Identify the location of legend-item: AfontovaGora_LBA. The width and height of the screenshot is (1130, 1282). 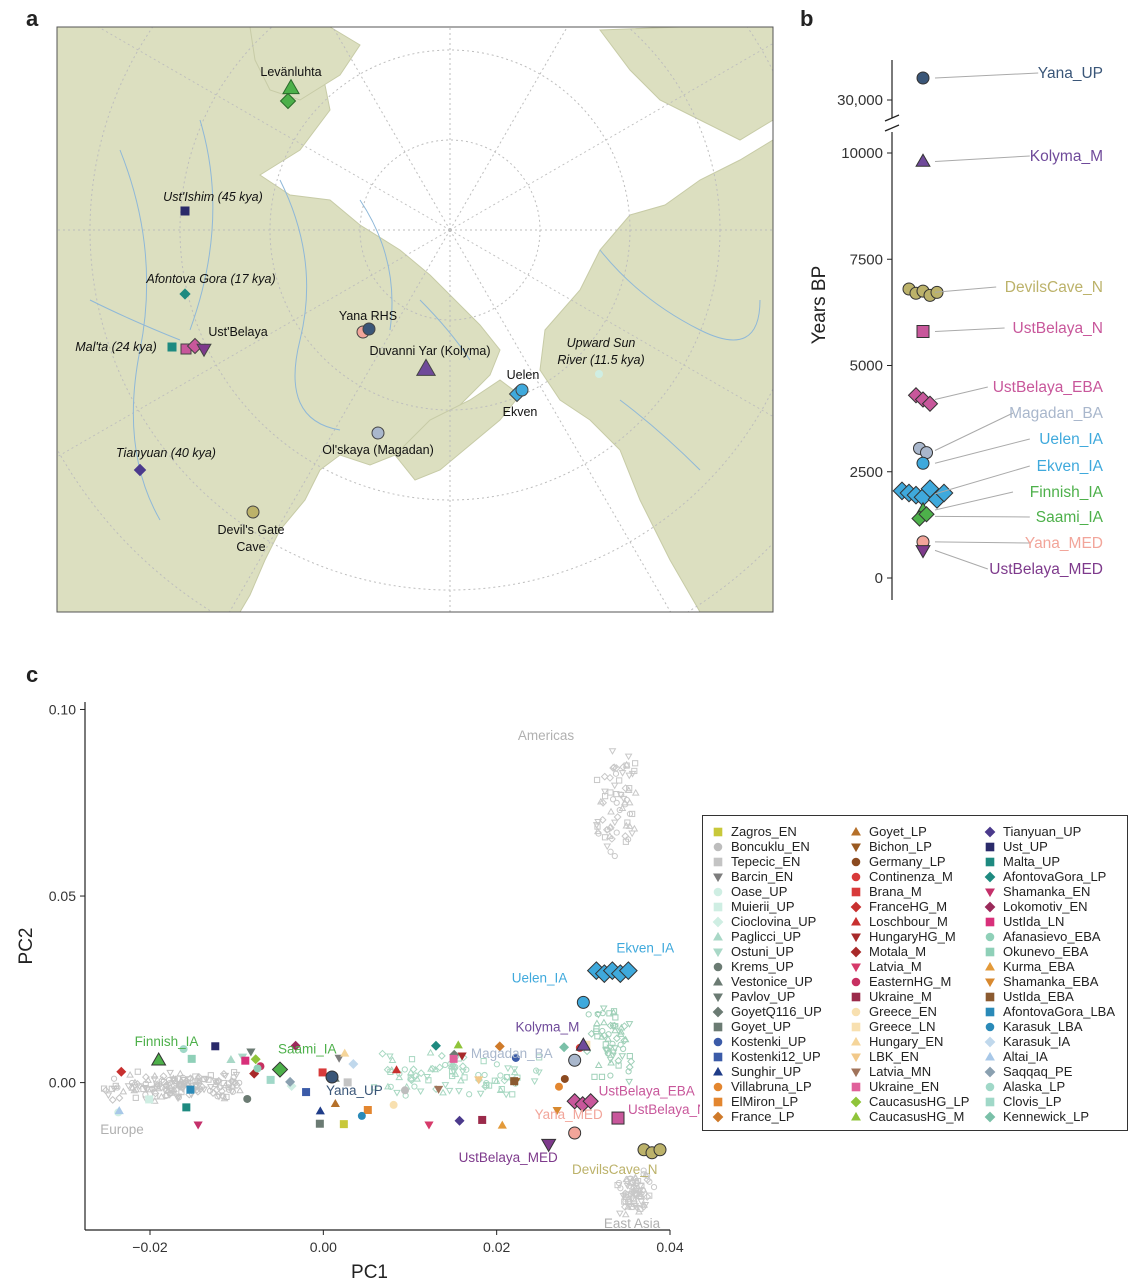
(1049, 1011).